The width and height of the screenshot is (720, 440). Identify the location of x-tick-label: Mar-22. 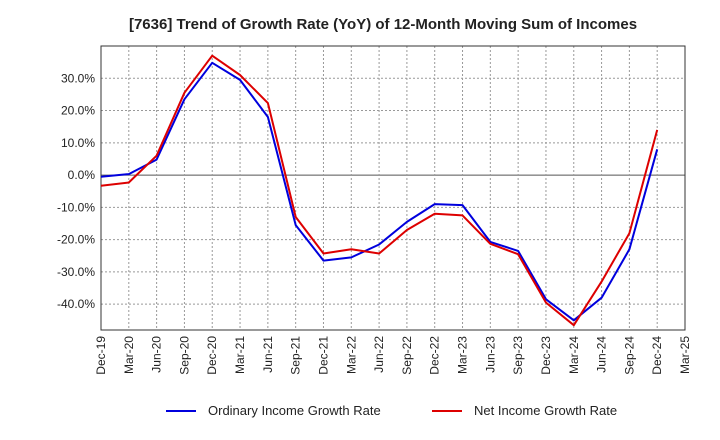
(351, 355).